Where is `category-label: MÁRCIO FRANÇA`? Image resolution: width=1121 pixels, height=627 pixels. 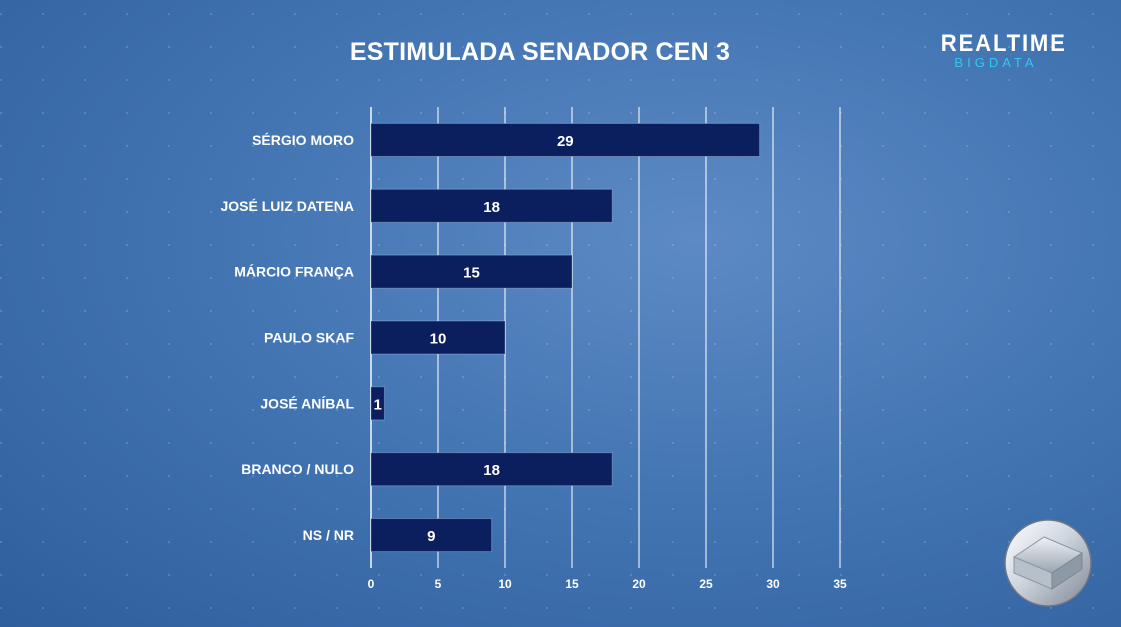 category-label: MÁRCIO FRANÇA is located at coordinates (294, 272).